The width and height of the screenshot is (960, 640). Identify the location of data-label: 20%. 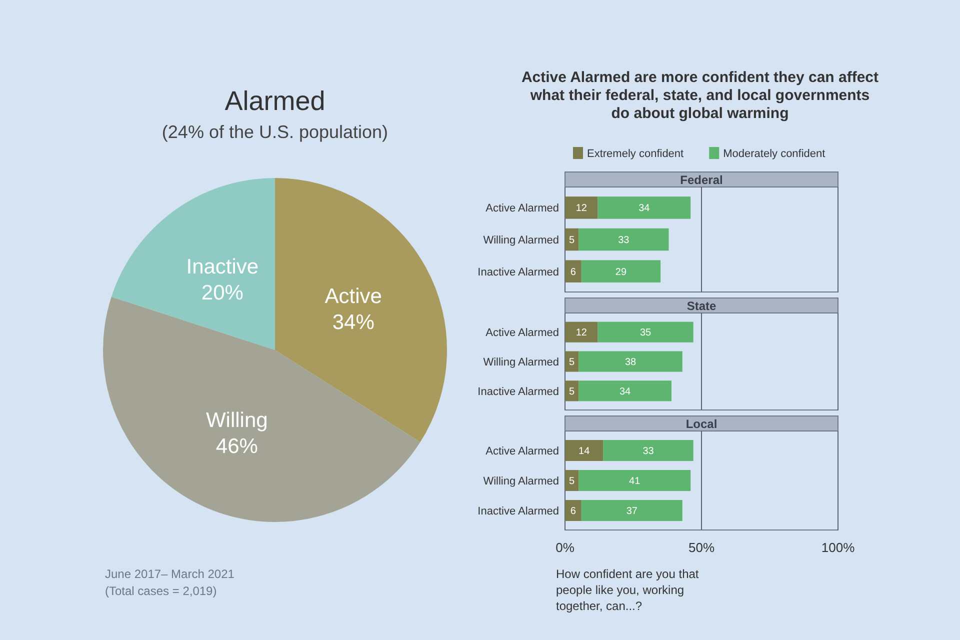
(222, 293).